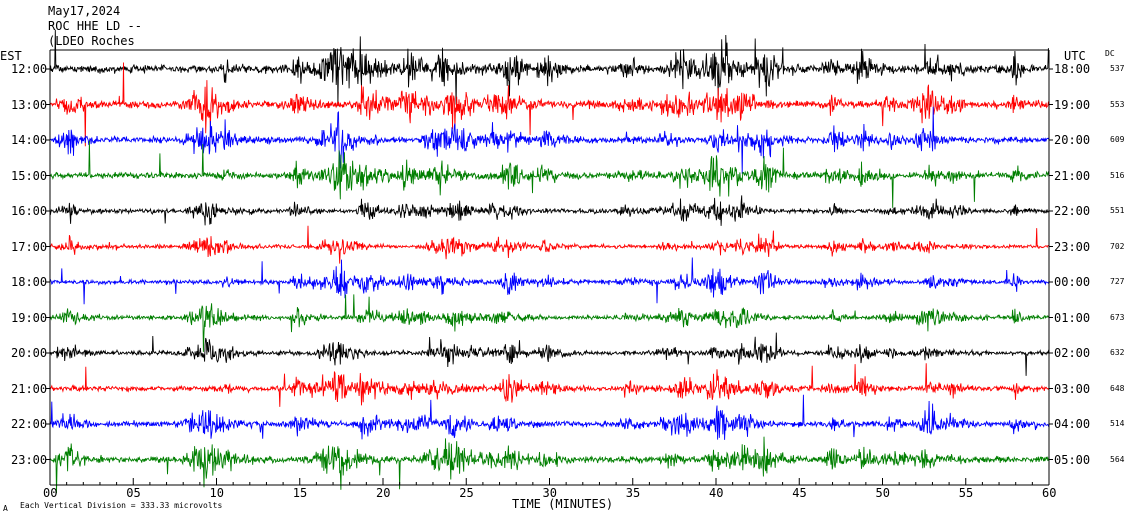 Image resolution: width=1130 pixels, height=519 pixels. I want to click on right-axis-label: UTC, so click(1075, 56).